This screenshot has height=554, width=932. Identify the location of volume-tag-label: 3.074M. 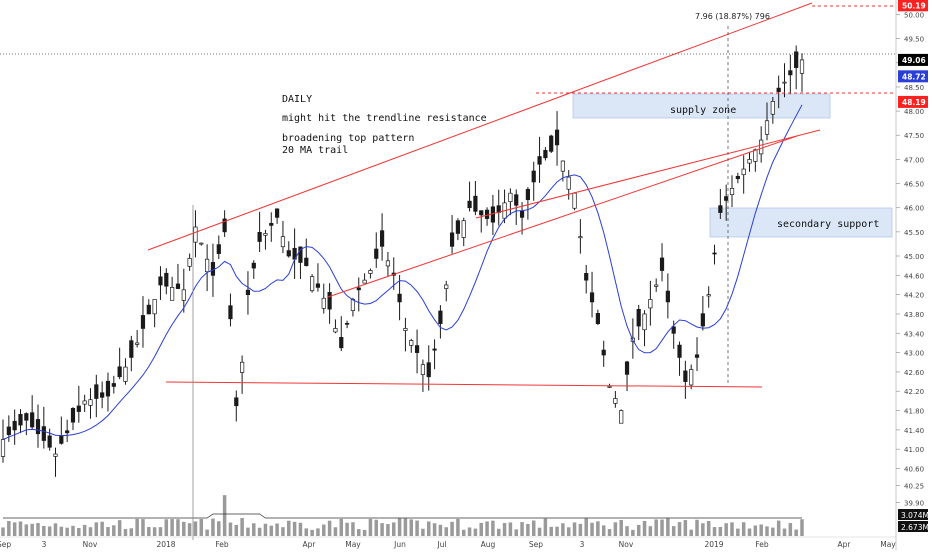
(915, 515).